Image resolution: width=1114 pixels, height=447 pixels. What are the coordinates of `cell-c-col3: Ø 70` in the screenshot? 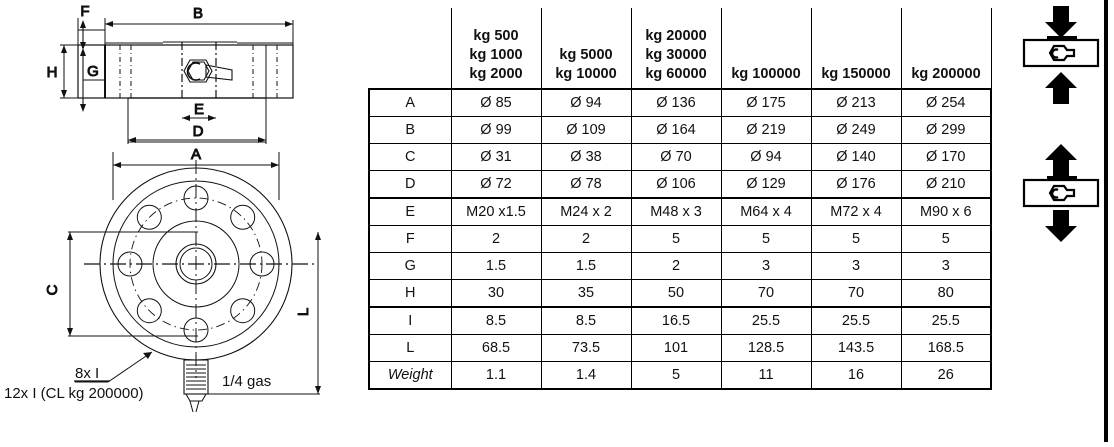 It's located at (676, 157).